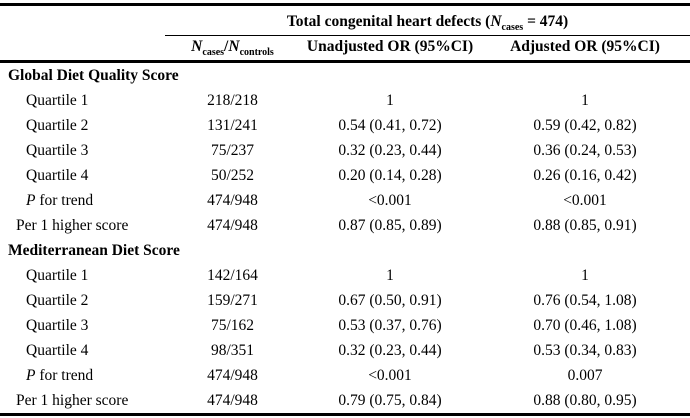  What do you see at coordinates (232, 300) in the screenshot?
I see `cell-n-cases-controls: 159/271` at bounding box center [232, 300].